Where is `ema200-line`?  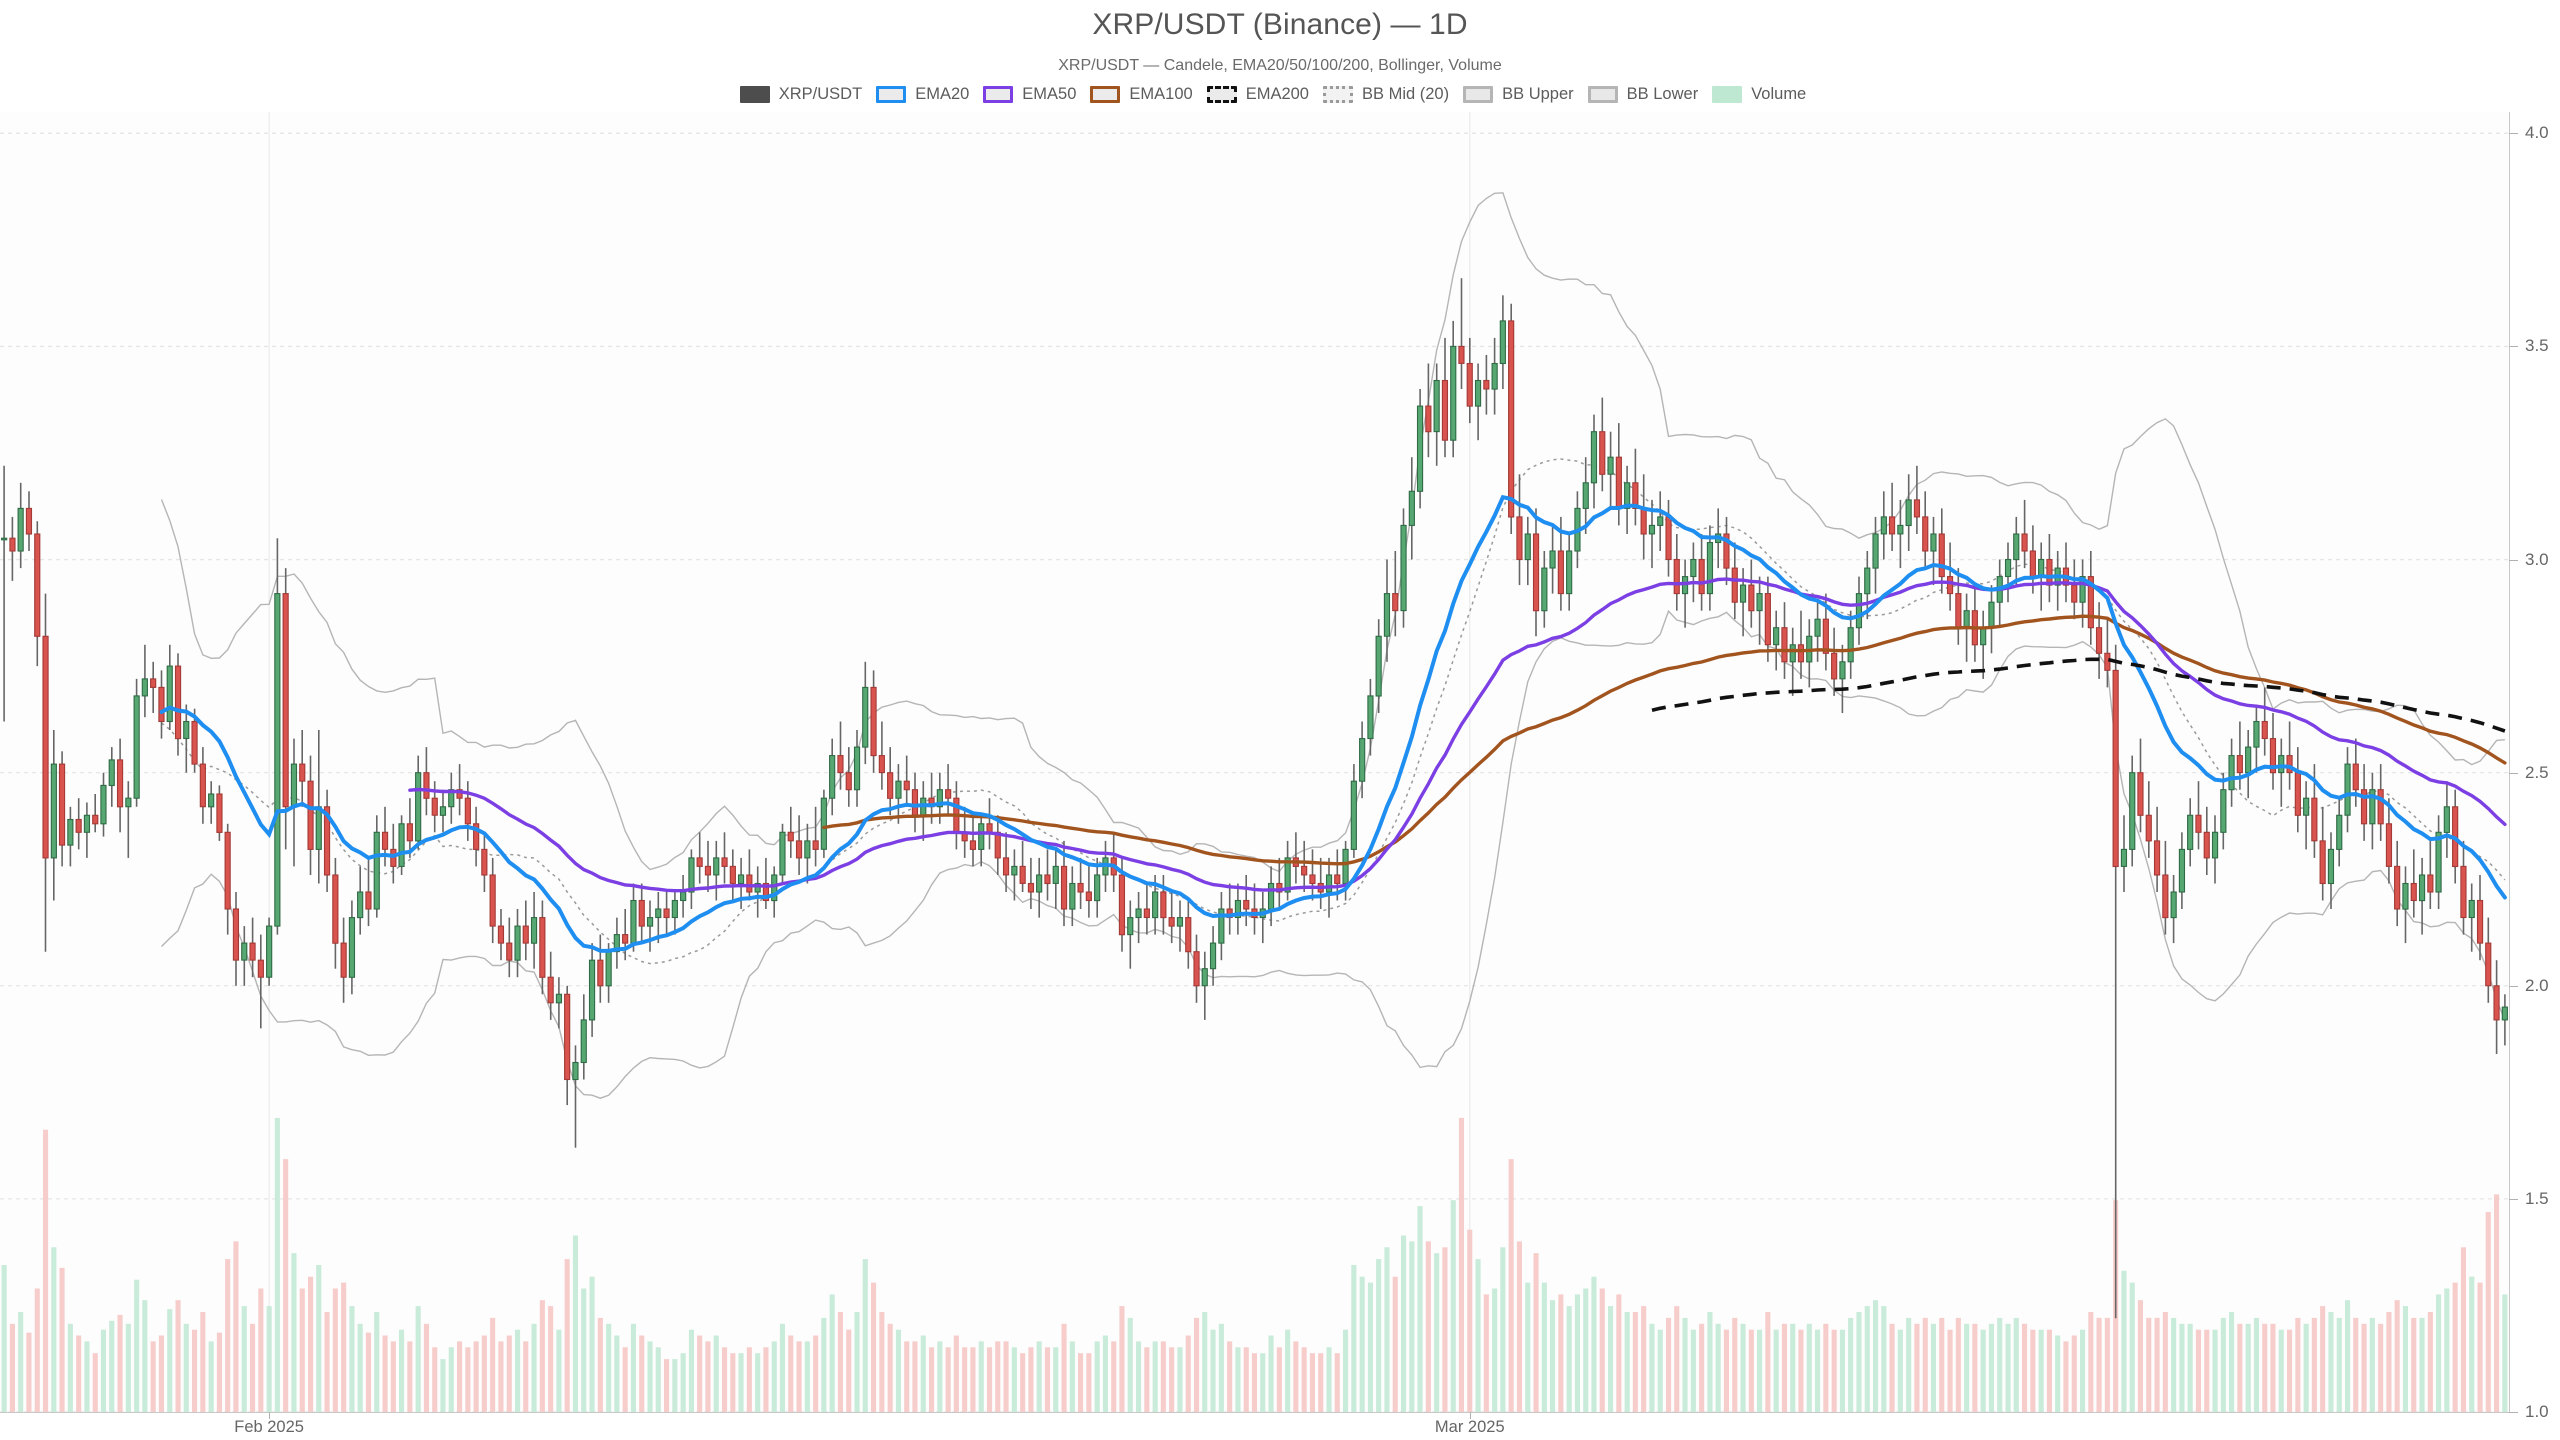
ema200-line is located at coordinates (2078, 695).